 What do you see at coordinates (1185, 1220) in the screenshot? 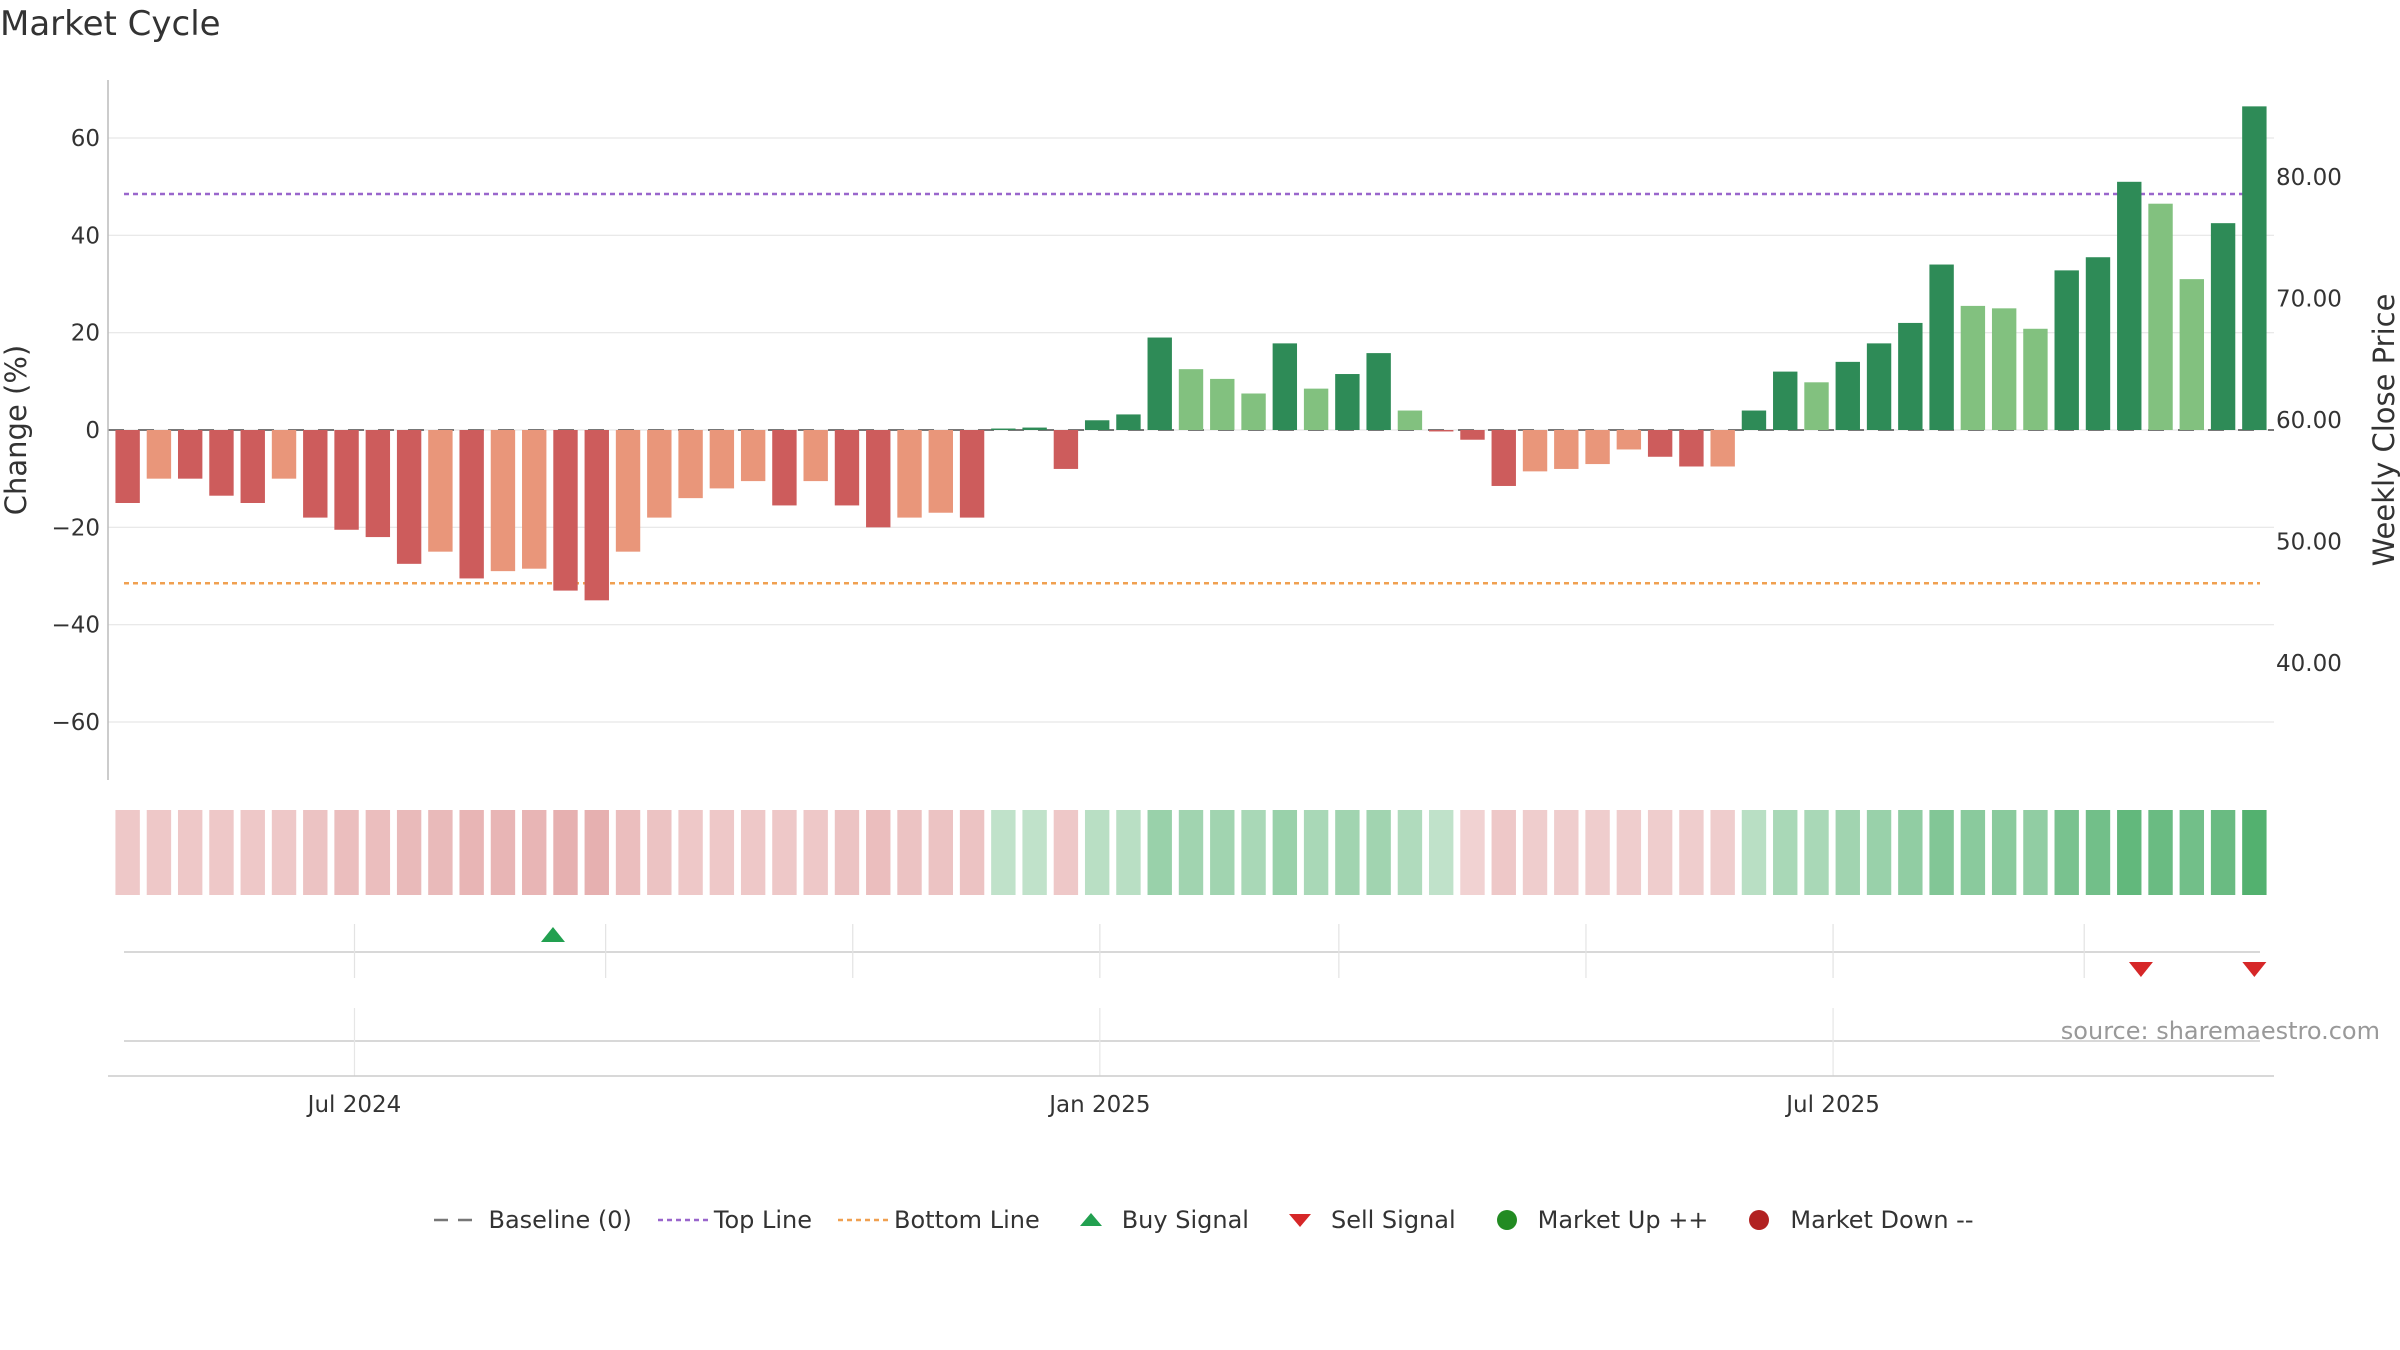
I see `legend-label: Buy Signal` at bounding box center [1185, 1220].